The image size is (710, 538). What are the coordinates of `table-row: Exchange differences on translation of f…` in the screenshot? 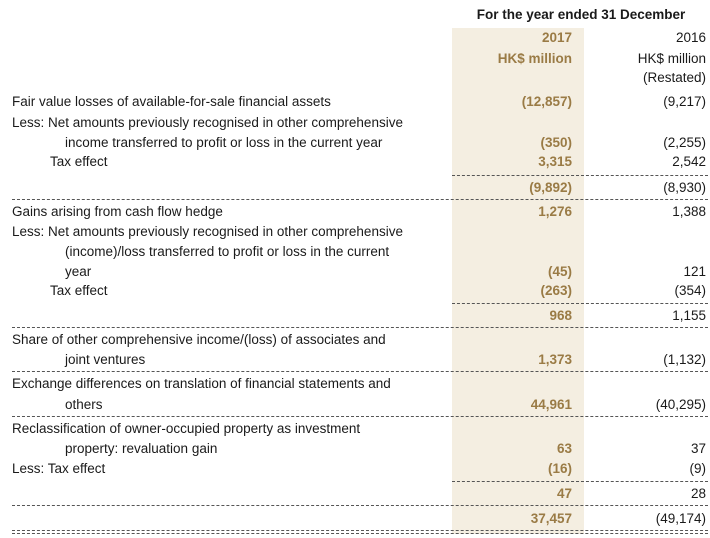 It's located at (355, 384).